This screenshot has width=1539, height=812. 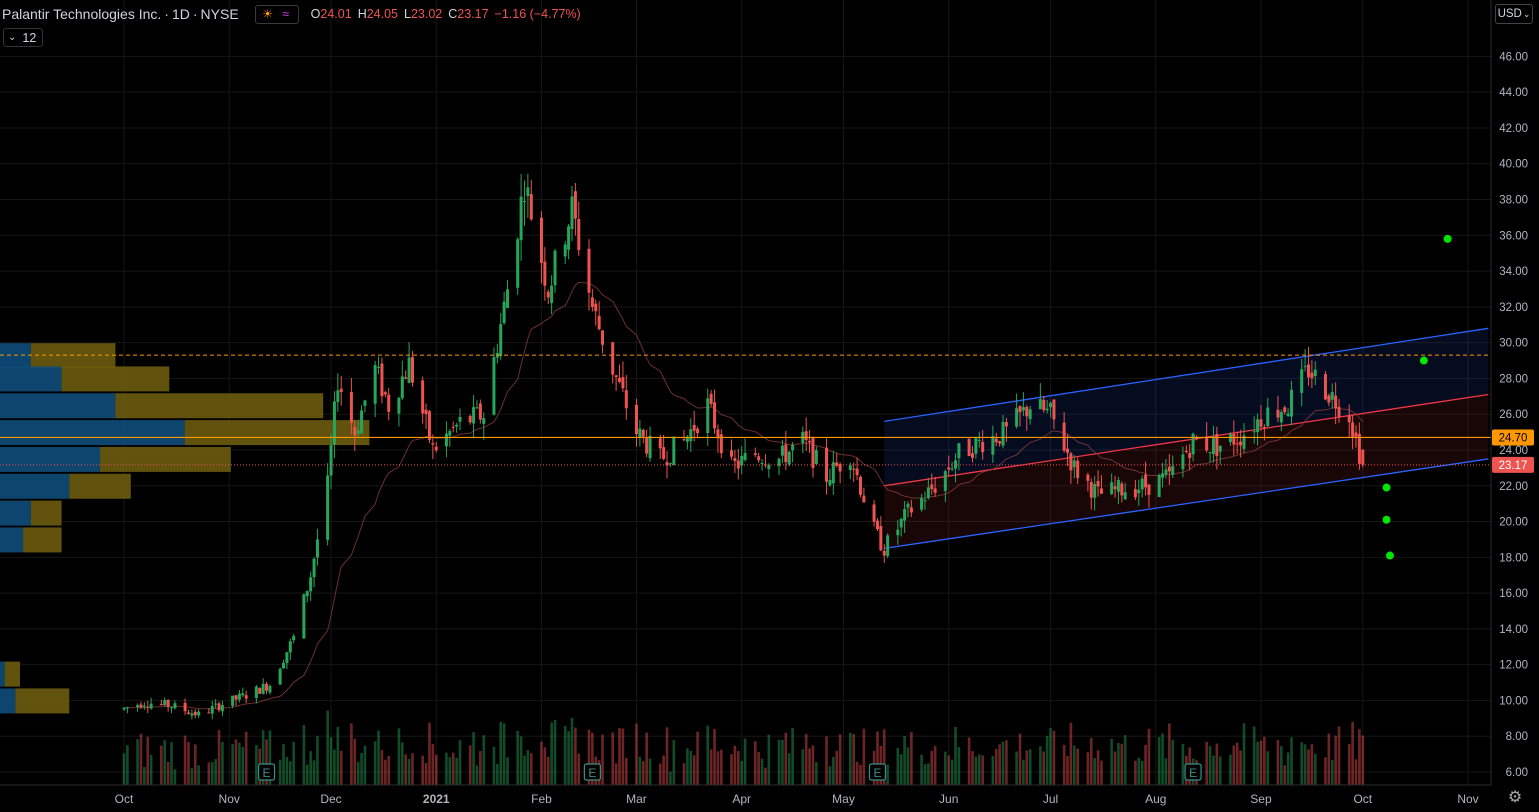 What do you see at coordinates (1517, 773) in the screenshot?
I see `price-tick-label: 6.00` at bounding box center [1517, 773].